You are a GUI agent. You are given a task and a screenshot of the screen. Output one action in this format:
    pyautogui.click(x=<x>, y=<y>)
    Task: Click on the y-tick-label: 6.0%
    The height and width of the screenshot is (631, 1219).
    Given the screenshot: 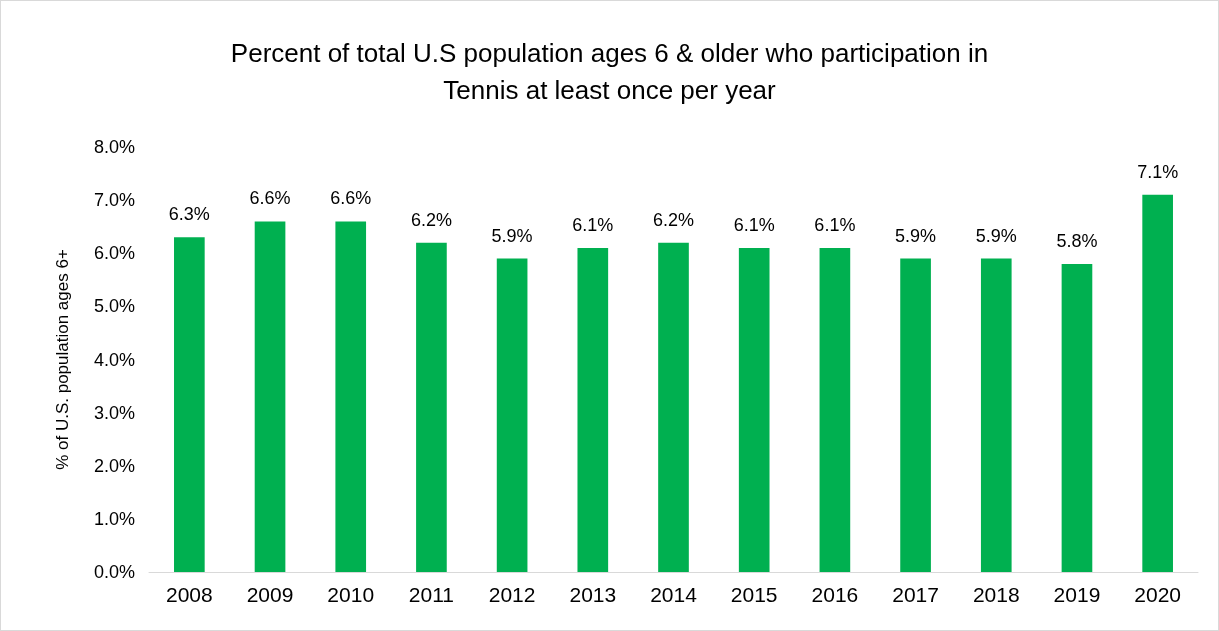 What is the action you would take?
    pyautogui.click(x=114, y=253)
    